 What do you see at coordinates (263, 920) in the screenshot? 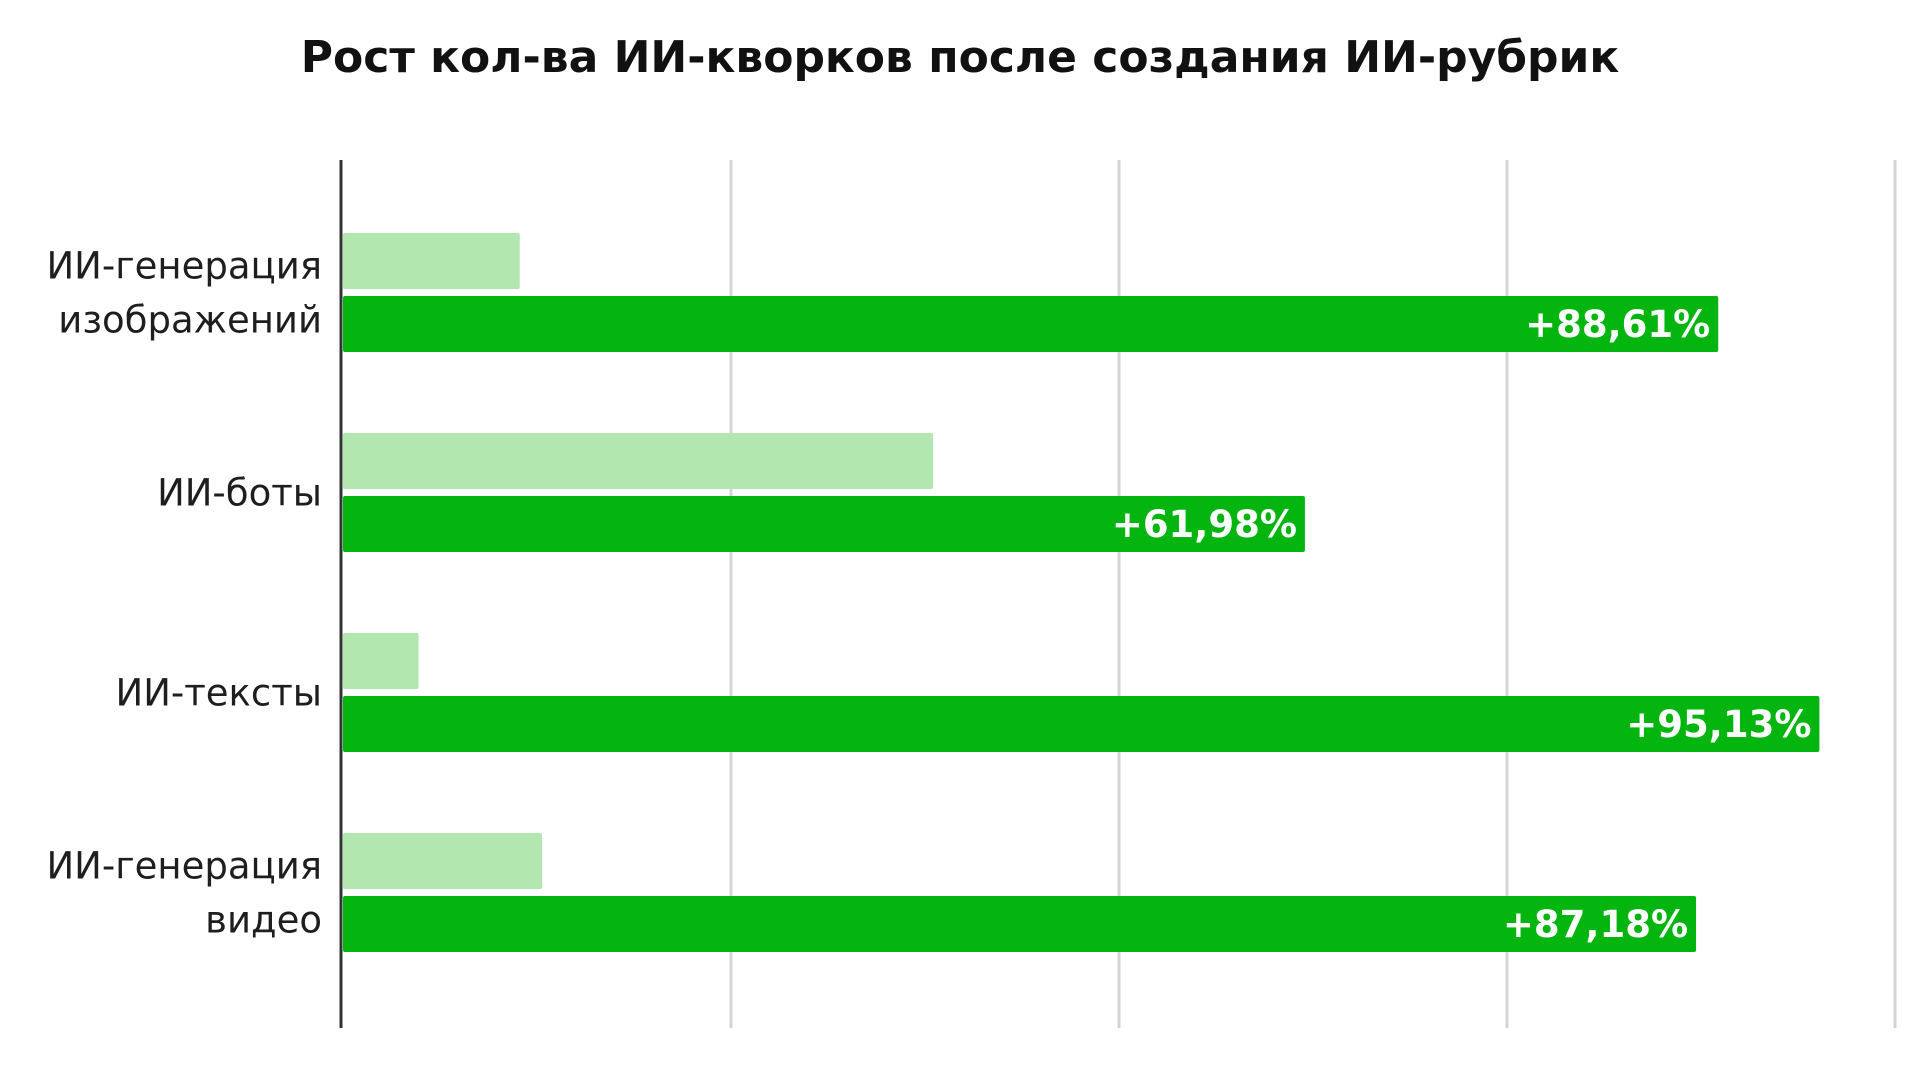
I see `category-label: видео` at bounding box center [263, 920].